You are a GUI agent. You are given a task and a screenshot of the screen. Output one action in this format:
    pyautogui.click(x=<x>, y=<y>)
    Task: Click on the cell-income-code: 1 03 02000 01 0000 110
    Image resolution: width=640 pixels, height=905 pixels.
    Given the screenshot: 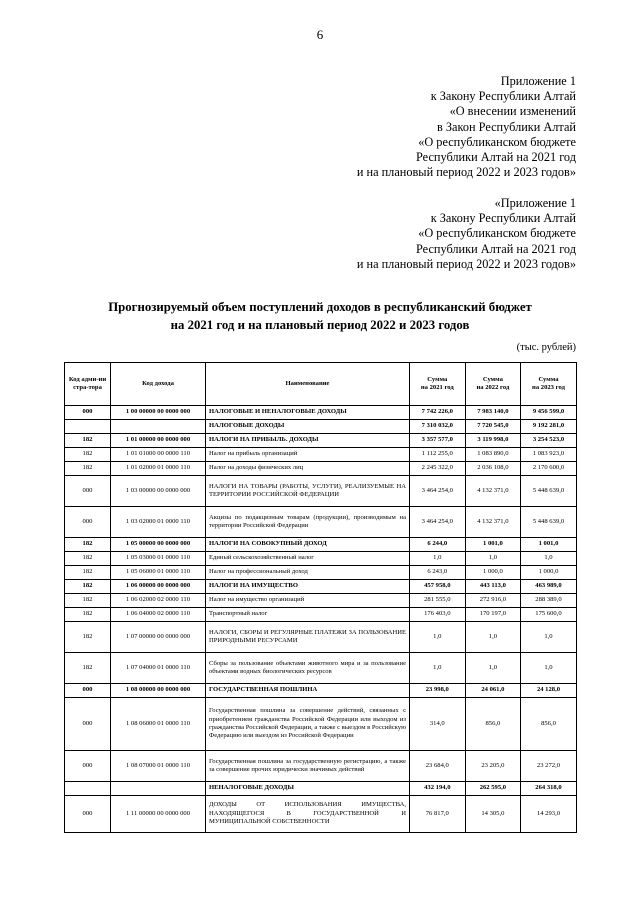 What is the action you would take?
    pyautogui.click(x=158, y=522)
    